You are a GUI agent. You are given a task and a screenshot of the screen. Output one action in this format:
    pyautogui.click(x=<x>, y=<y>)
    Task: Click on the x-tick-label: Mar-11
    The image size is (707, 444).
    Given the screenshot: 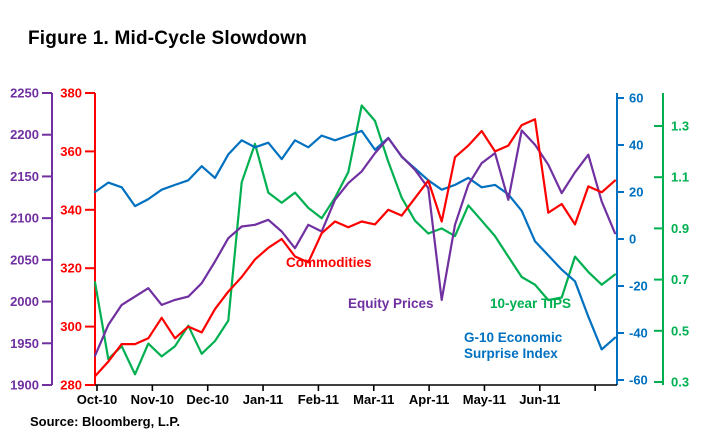 What is the action you would take?
    pyautogui.click(x=373, y=399)
    